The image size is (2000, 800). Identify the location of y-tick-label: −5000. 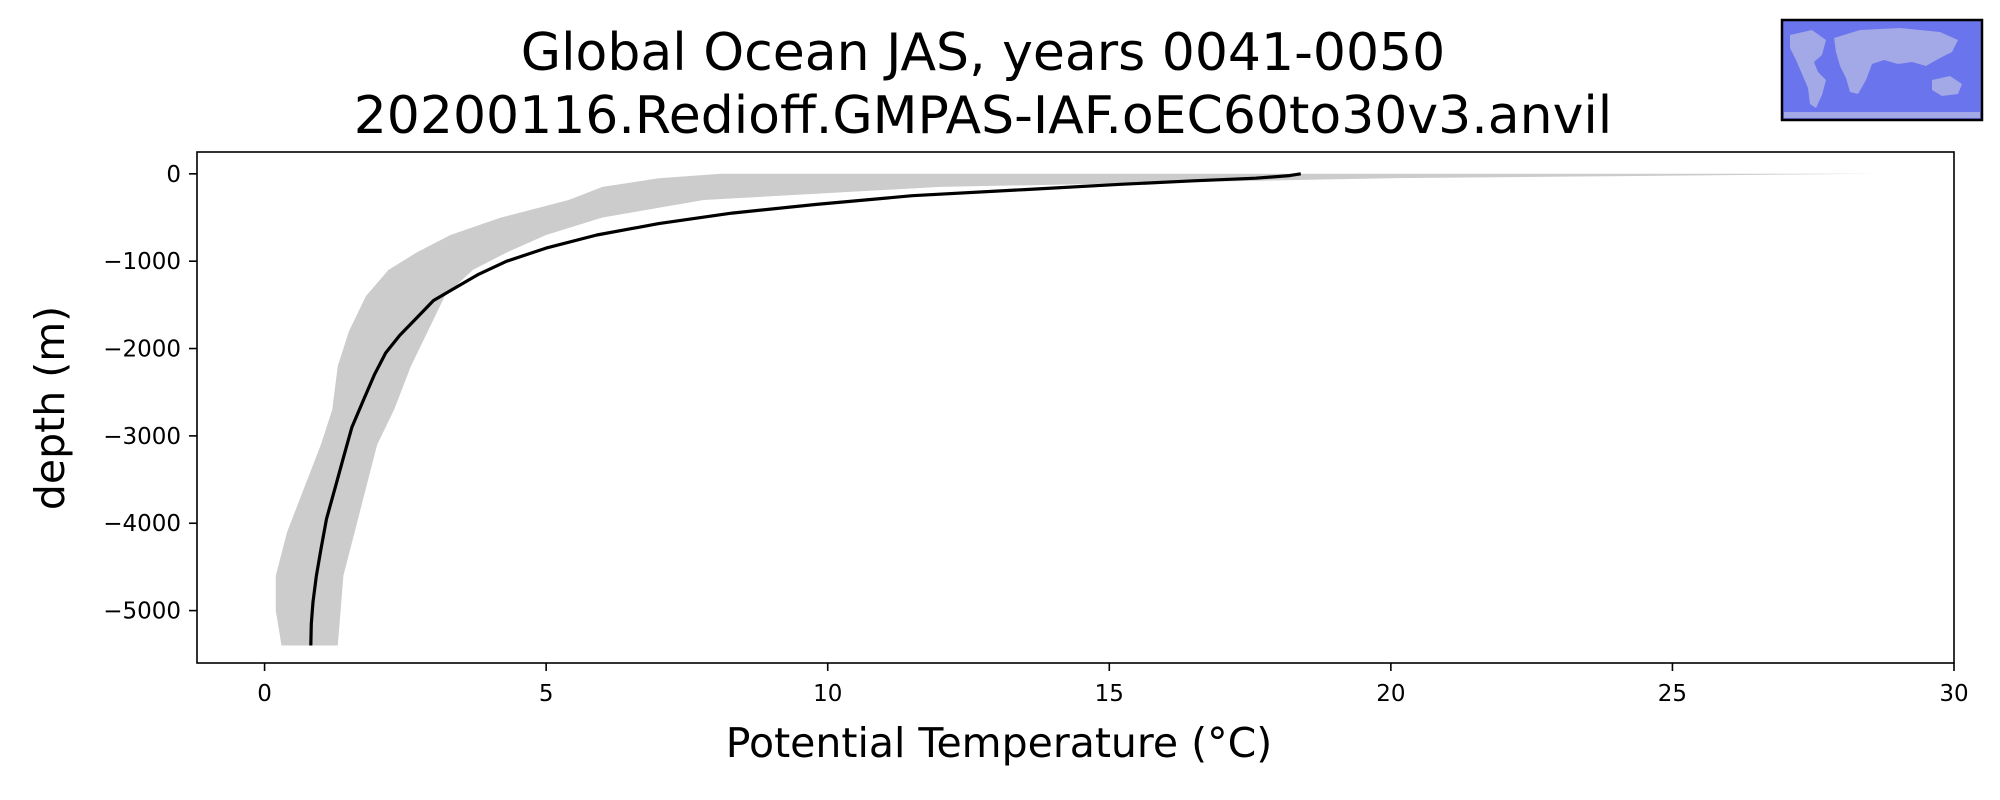
(142, 612).